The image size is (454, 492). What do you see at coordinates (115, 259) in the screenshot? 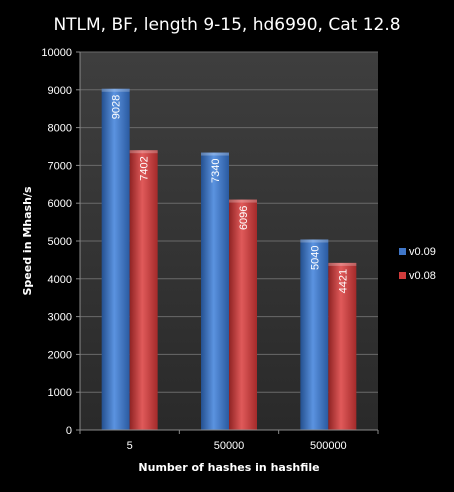
I see `bar-v0.09-5` at bounding box center [115, 259].